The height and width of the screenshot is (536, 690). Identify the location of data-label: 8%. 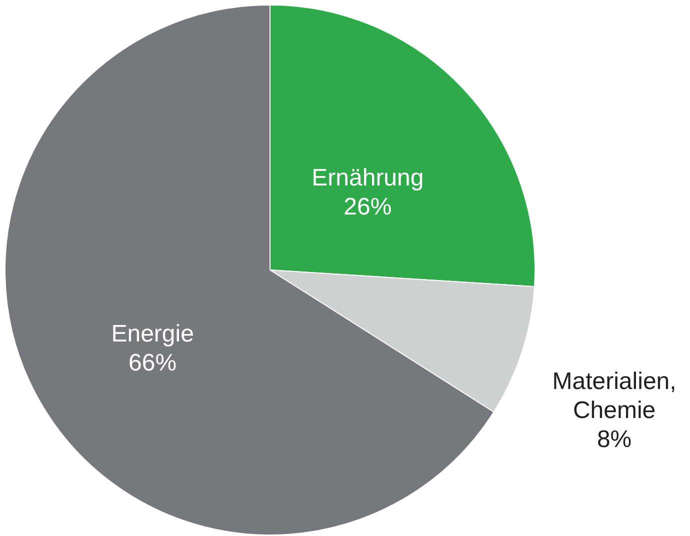
(614, 439).